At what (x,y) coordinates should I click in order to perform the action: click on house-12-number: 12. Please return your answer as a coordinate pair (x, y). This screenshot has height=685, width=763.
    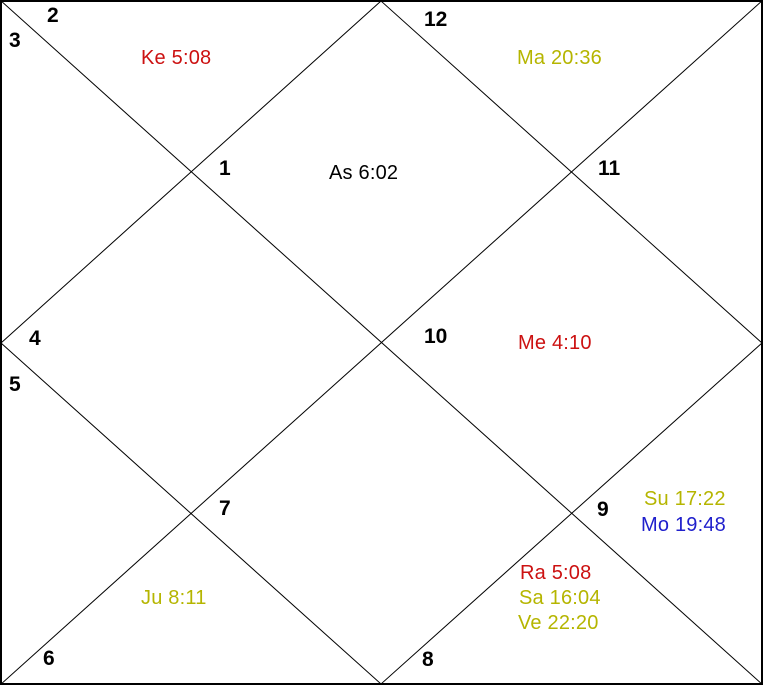
    Looking at the image, I should click on (436, 19).